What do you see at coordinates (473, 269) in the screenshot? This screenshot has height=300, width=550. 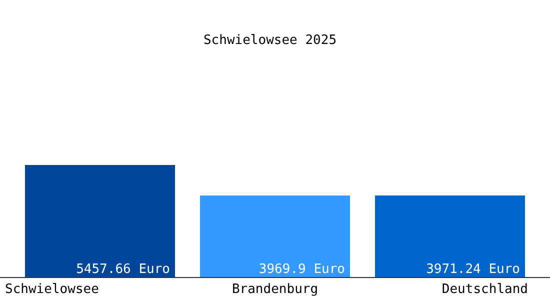 I see `data-label: 3971.24 Euro` at bounding box center [473, 269].